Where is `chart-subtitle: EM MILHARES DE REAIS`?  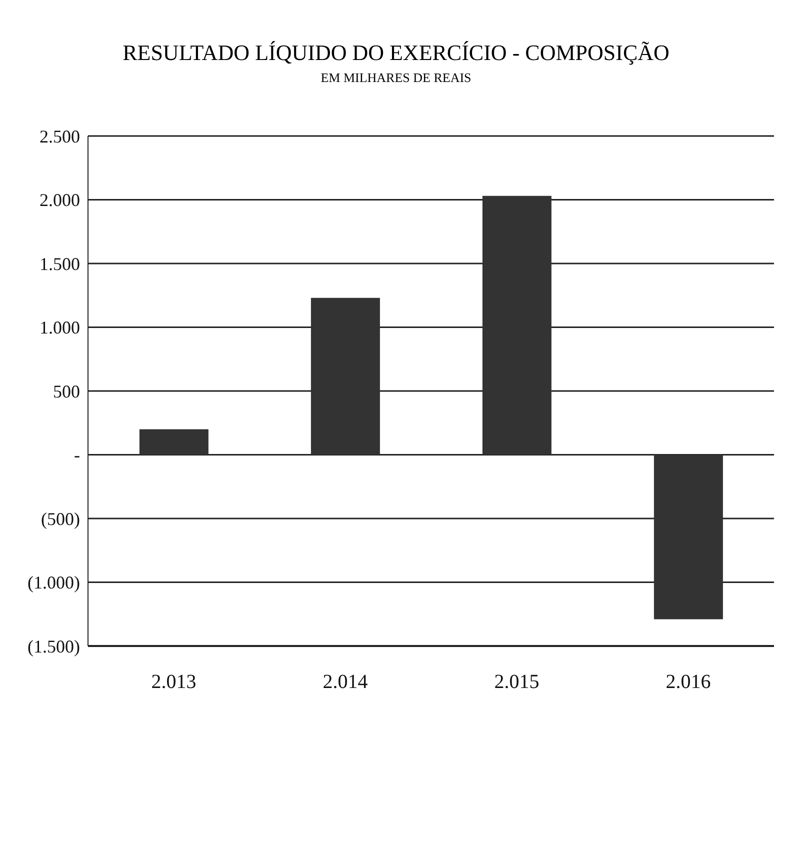 chart-subtitle: EM MILHARES DE REAIS is located at coordinates (396, 78).